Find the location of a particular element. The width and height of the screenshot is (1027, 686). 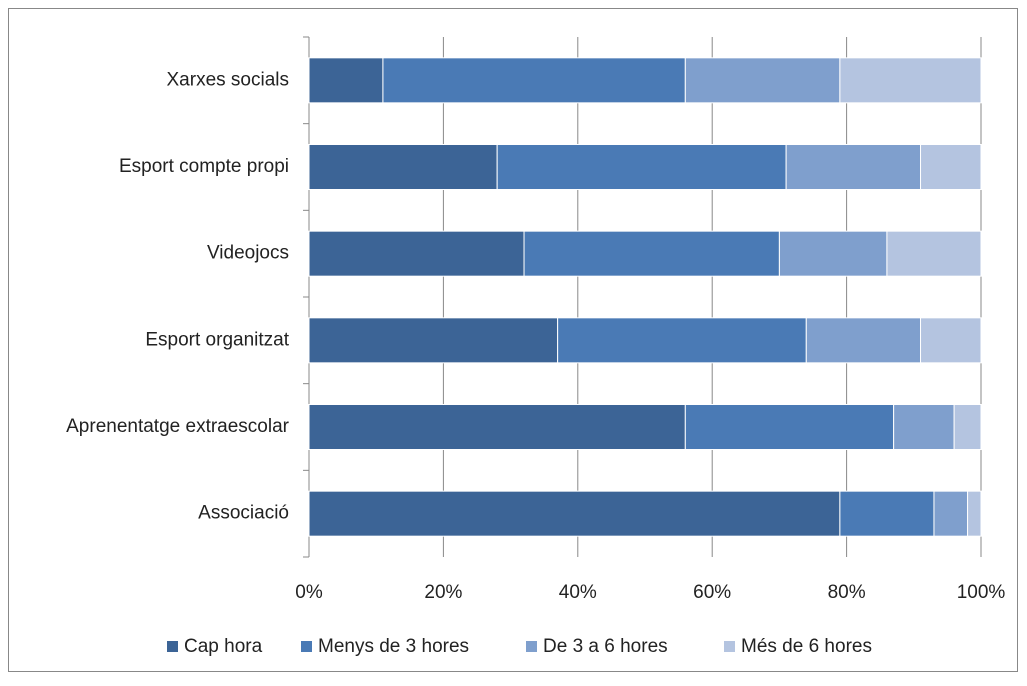

x-tick-label: 100% is located at coordinates (981, 592).